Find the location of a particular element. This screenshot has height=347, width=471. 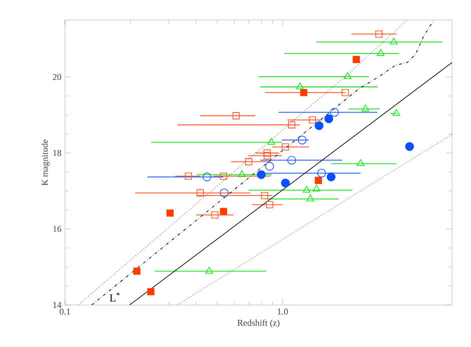

y-tick-label: 14 is located at coordinates (57, 305).